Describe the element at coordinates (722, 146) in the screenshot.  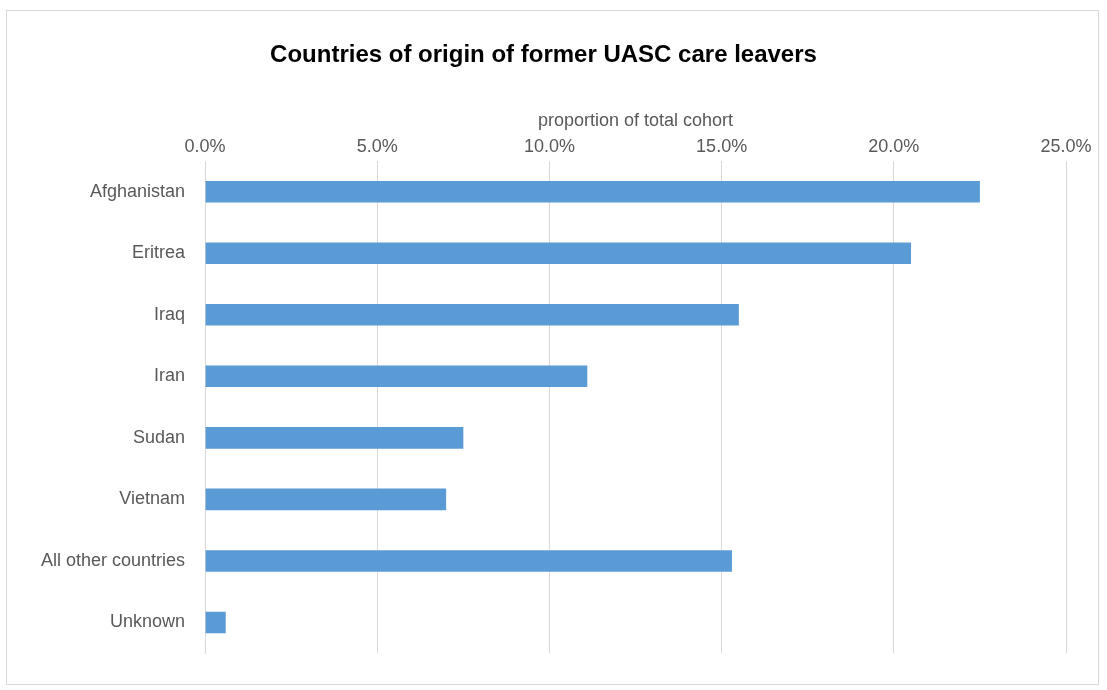
I see `x-tick-label: 15.0%` at that location.